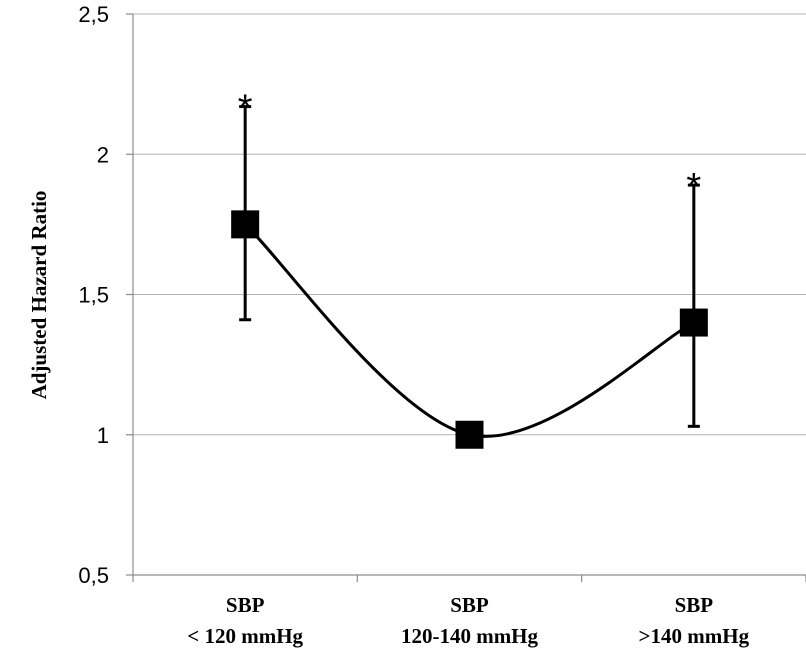  I want to click on category-label-0-line1: SBP, so click(245, 605).